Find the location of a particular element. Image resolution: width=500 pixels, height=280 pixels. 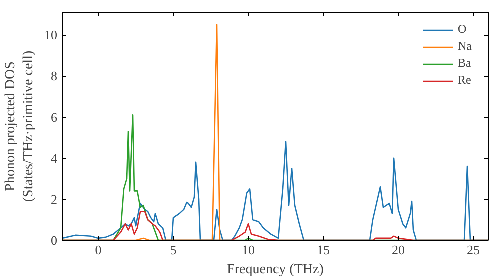

x-tick-label: 15 is located at coordinates (323, 250).